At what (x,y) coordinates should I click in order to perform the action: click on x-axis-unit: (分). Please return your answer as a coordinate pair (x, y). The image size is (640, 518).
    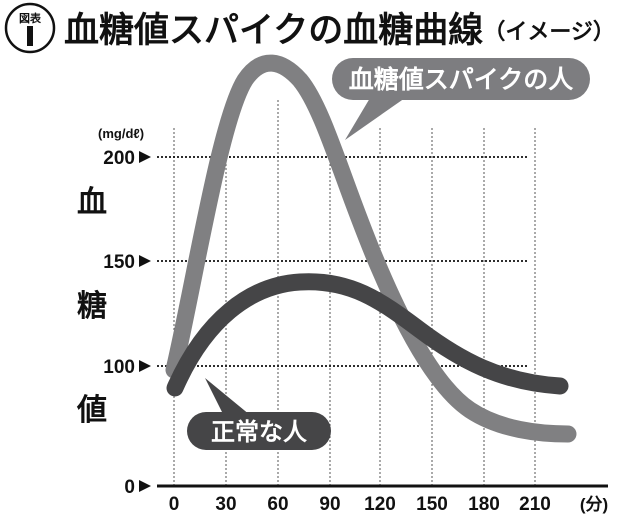
    Looking at the image, I should click on (594, 504).